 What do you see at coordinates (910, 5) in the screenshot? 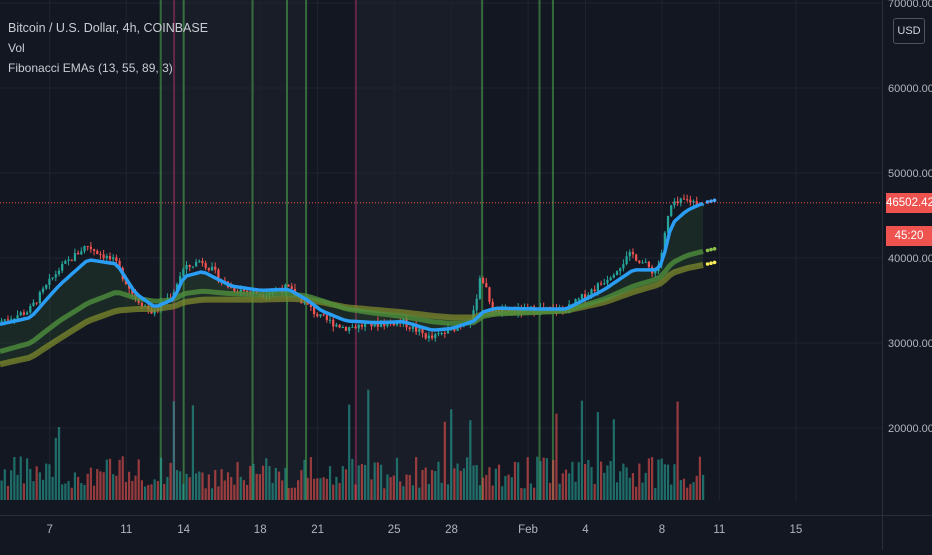
I see `price-axis-label: 70000.00` at bounding box center [910, 5].